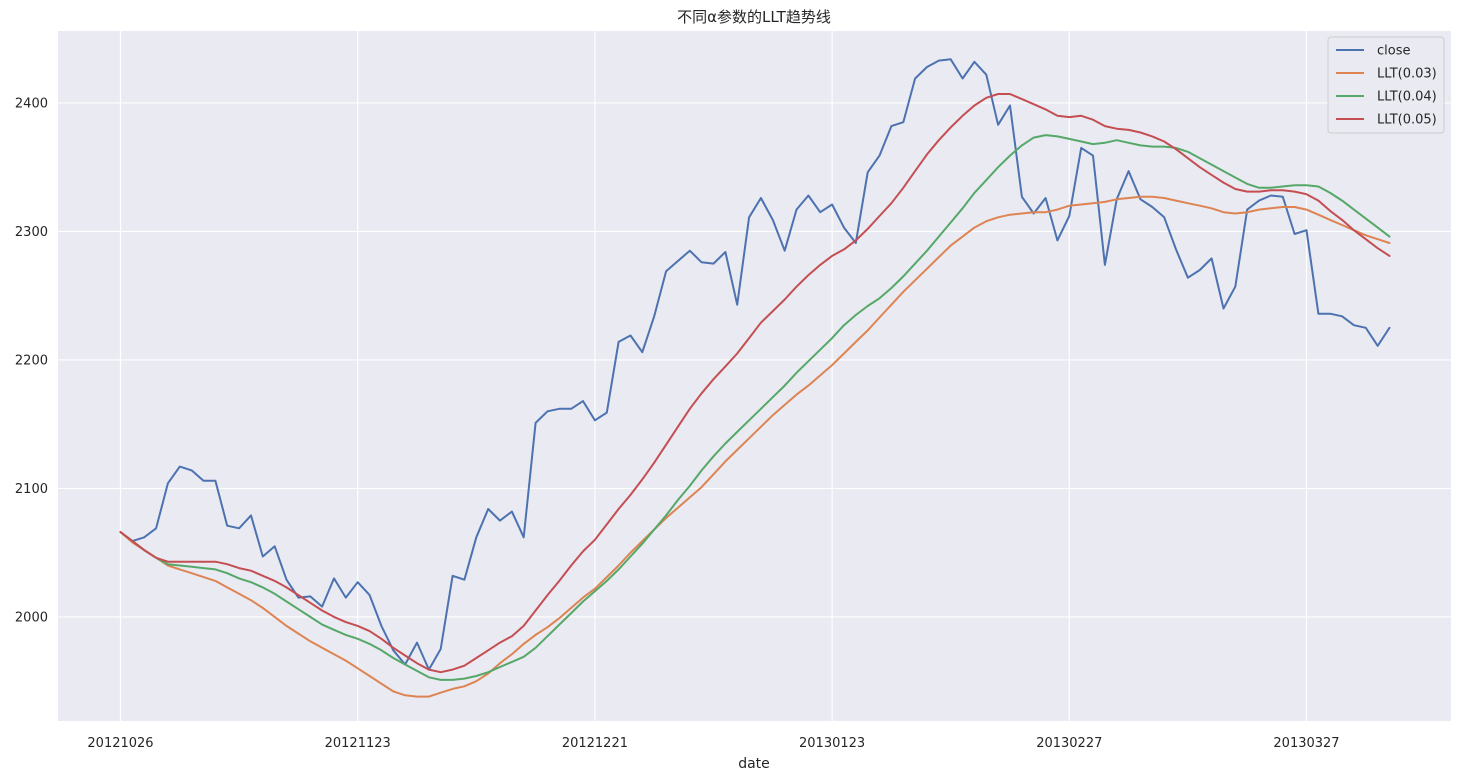 The width and height of the screenshot is (1462, 783). Describe the element at coordinates (120, 743) in the screenshot. I see `x-tick-label: 20121026` at that location.